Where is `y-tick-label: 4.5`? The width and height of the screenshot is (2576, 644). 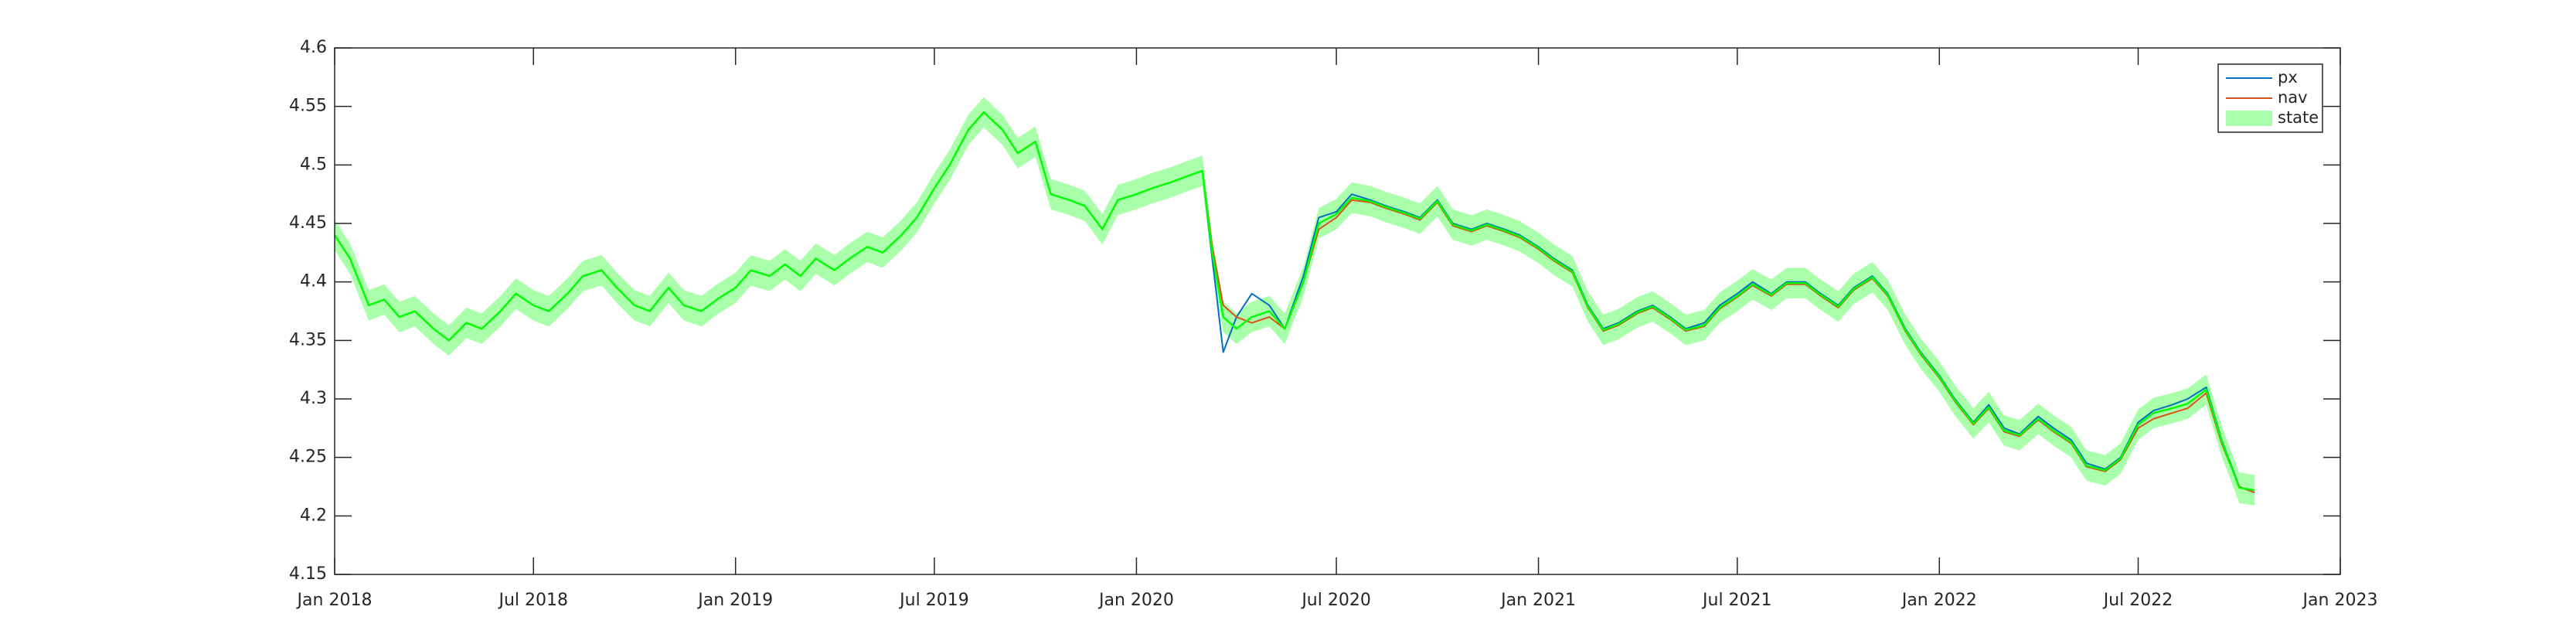 y-tick-label: 4.5 is located at coordinates (313, 164).